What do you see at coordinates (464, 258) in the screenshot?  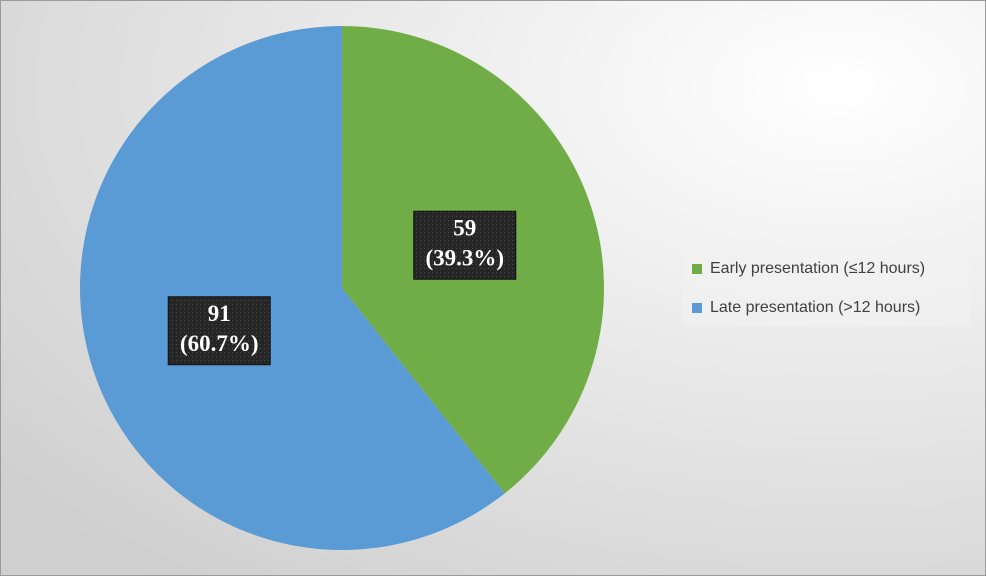 I see `data-label: (39.3%)` at bounding box center [464, 258].